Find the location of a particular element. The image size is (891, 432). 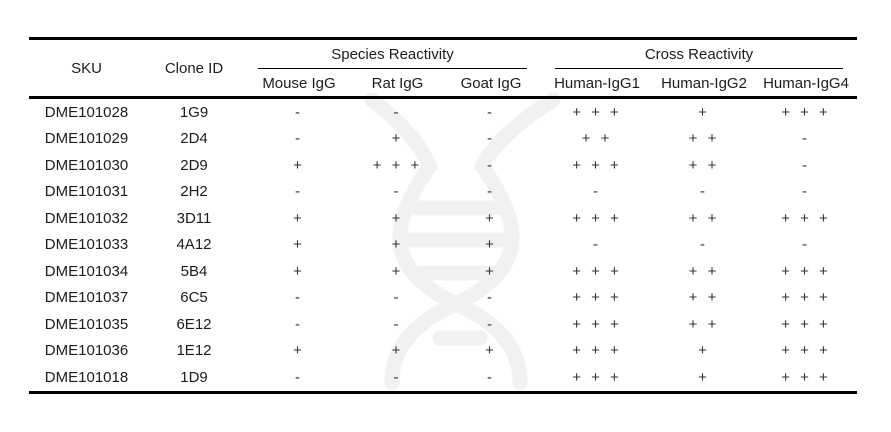

table-row: DME101037 6C5 - - - + + + + + + + + is located at coordinates (443, 298).